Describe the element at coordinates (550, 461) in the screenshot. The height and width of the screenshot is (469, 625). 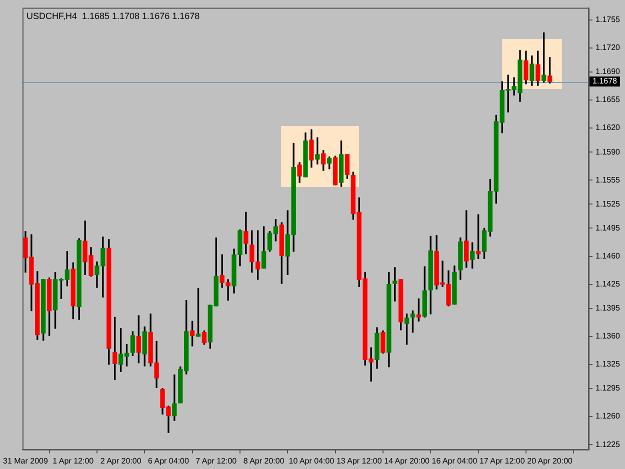
I see `x-tick-label: 20 Apr 20:00` at that location.